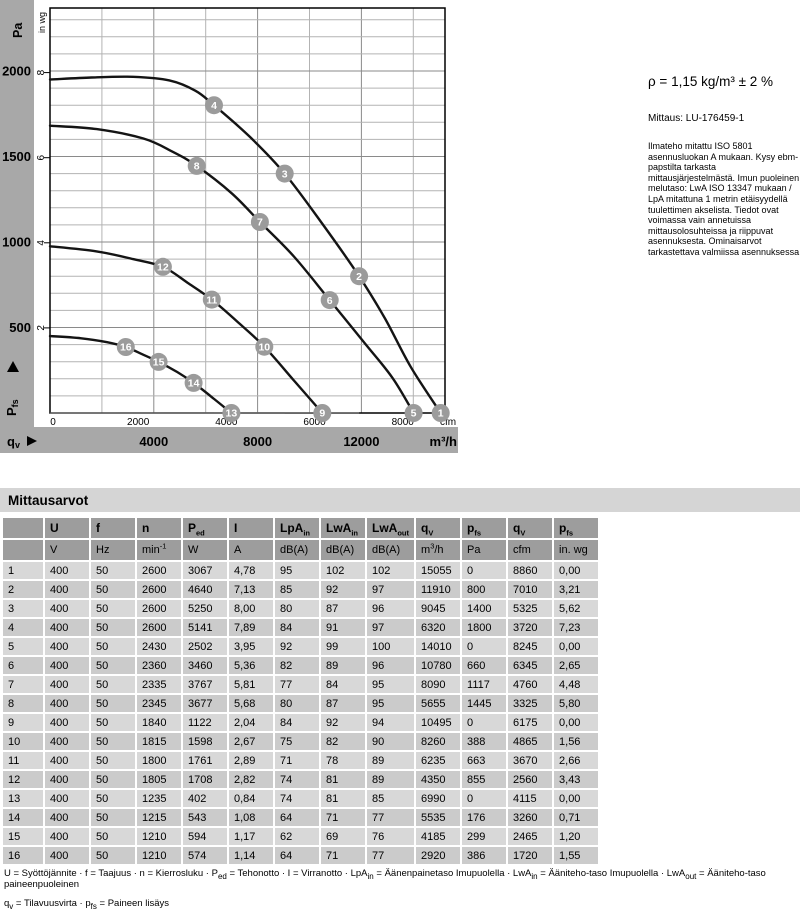  I want to click on value-cell: 99, so click(343, 646).